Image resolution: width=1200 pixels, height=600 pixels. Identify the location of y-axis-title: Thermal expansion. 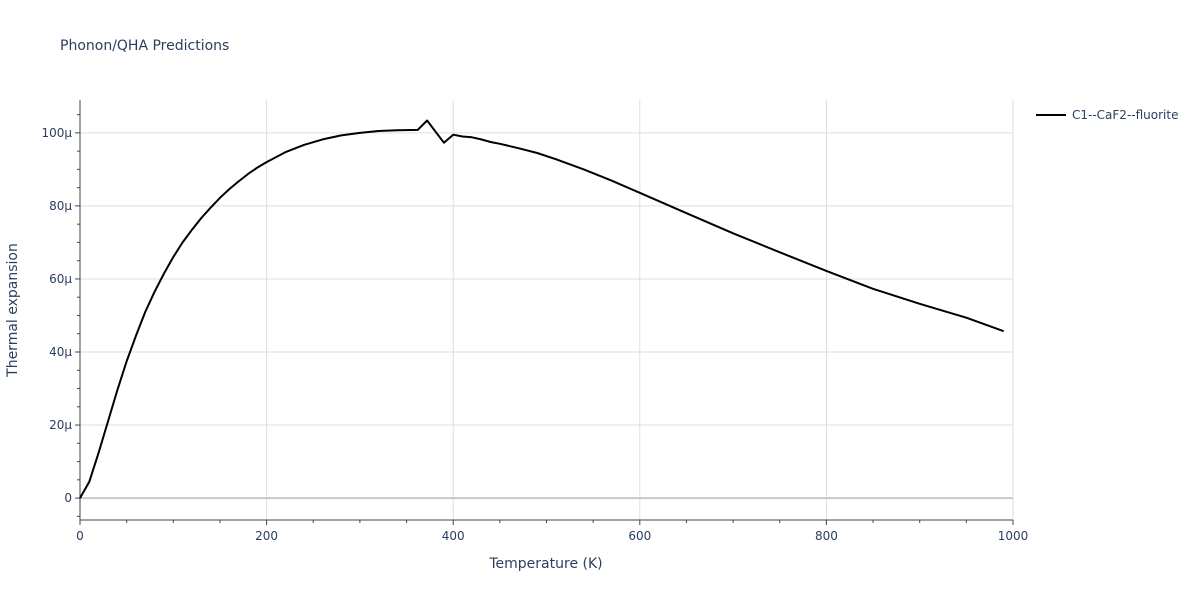
(13, 310).